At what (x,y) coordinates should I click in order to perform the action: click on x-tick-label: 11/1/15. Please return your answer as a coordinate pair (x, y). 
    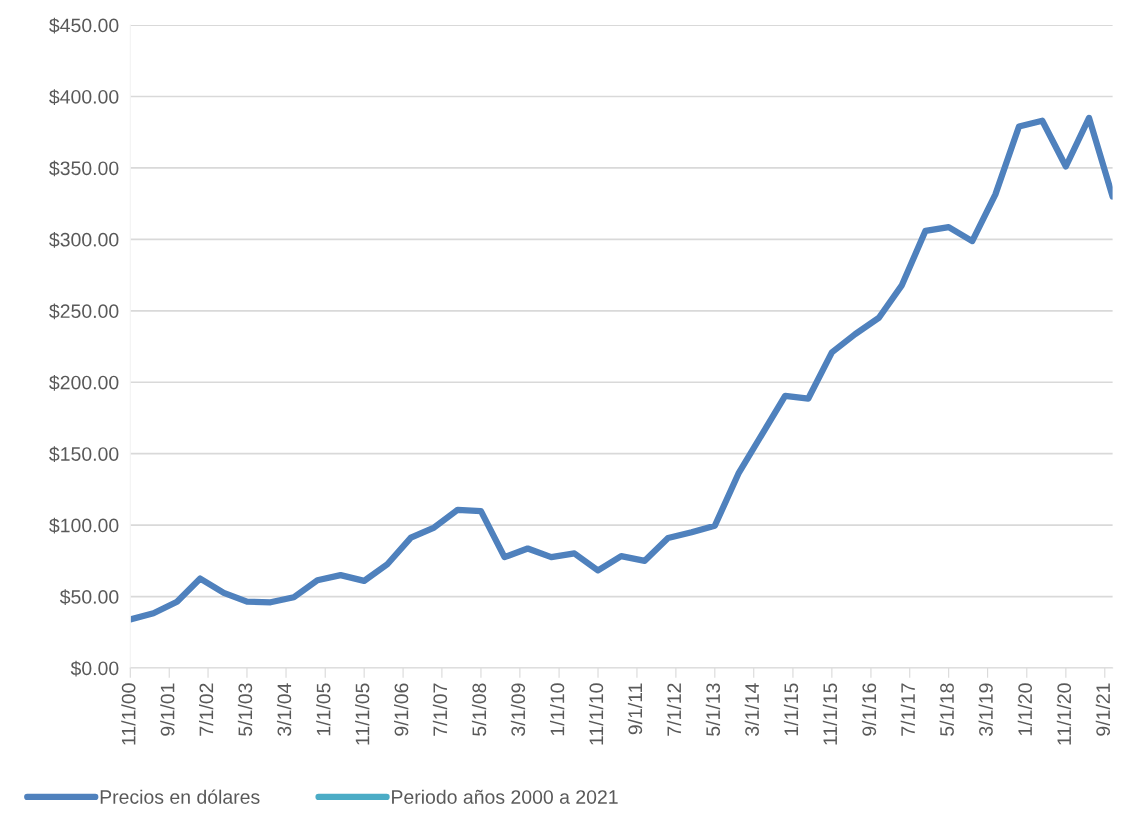
    Looking at the image, I should click on (830, 714).